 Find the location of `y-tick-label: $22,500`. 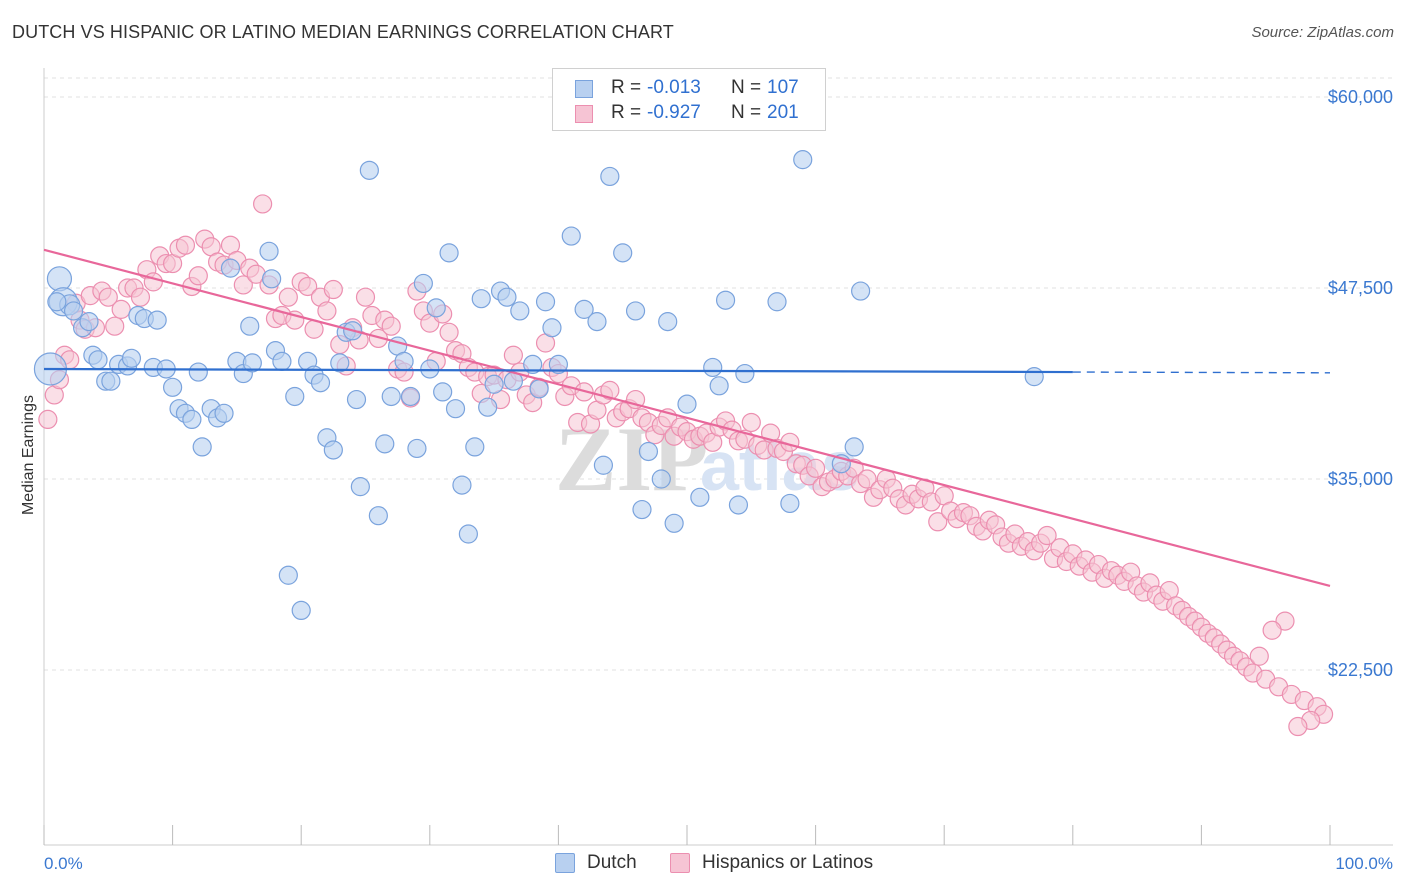

y-tick-label: $22,500 is located at coordinates (1360, 670).